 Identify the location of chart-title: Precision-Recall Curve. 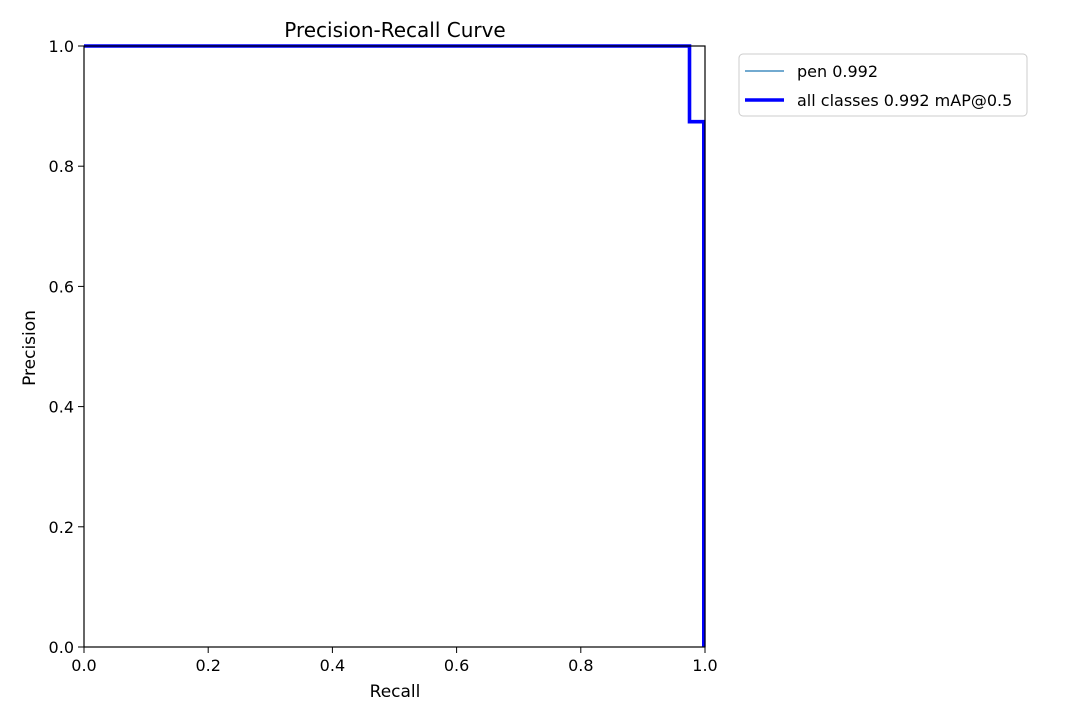
(394, 30).